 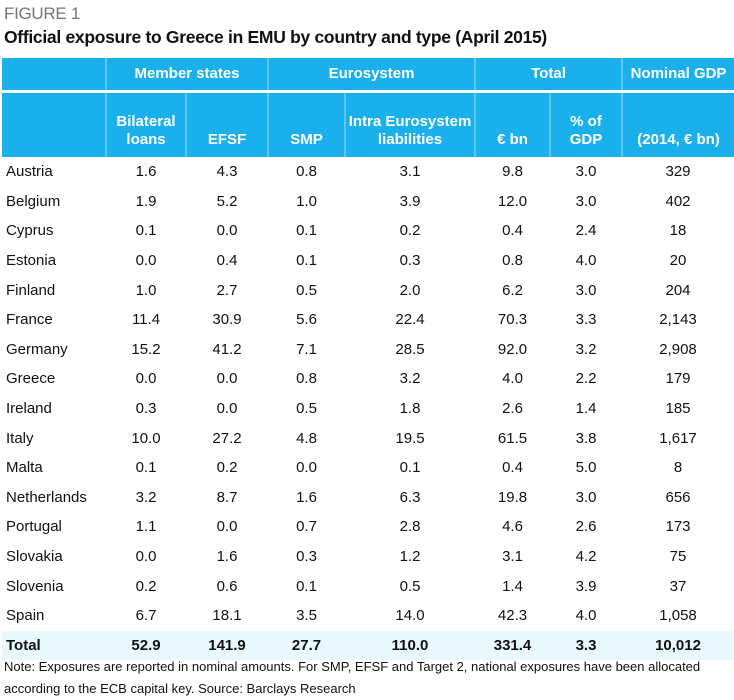 I want to click on value-cell: 27.2, so click(x=227, y=438).